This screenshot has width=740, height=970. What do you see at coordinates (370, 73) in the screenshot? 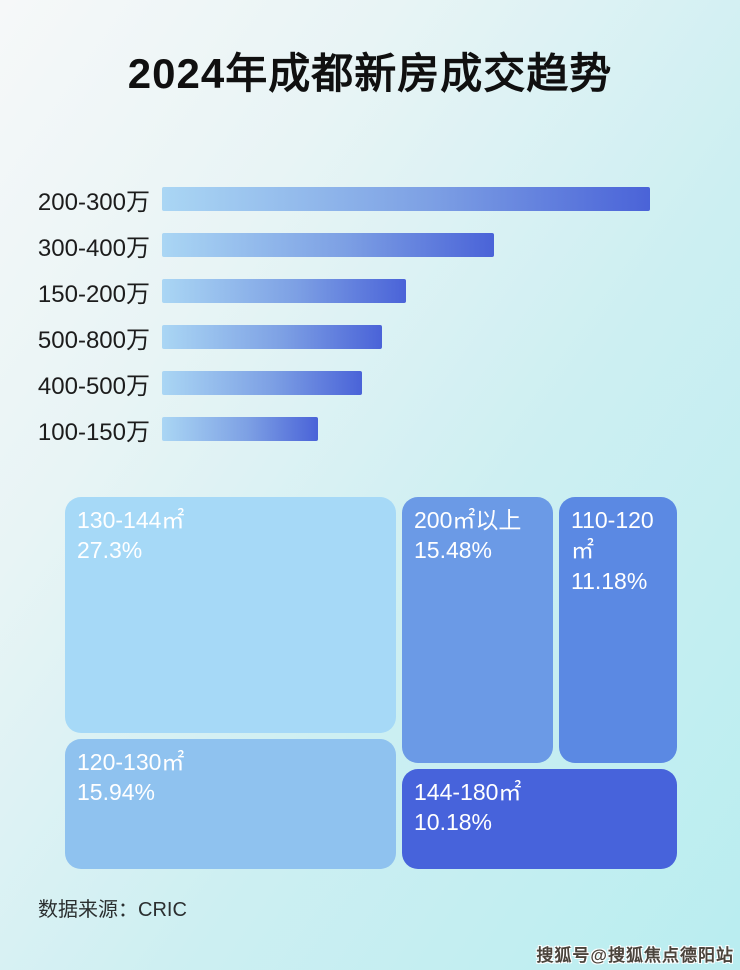
I see `page-title: 2024年成都新房成交趋势` at bounding box center [370, 73].